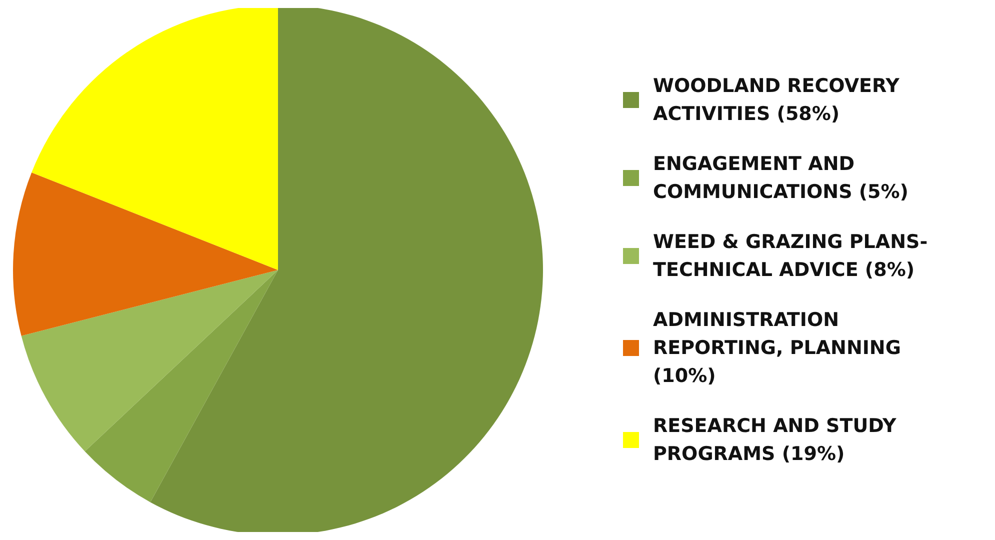 This screenshot has width=995, height=540. What do you see at coordinates (781, 178) in the screenshot?
I see `legend-label: ENGAGEMENT AND COMMUNICATIONS (5%)` at bounding box center [781, 178].